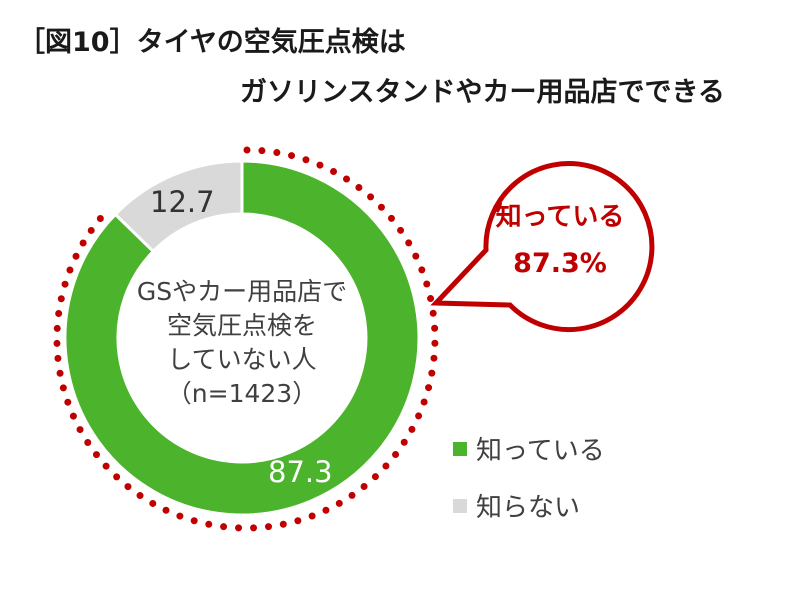  I want to click on chart-title-line1: ［図10］タイヤの空気圧点検は, so click(212, 42).